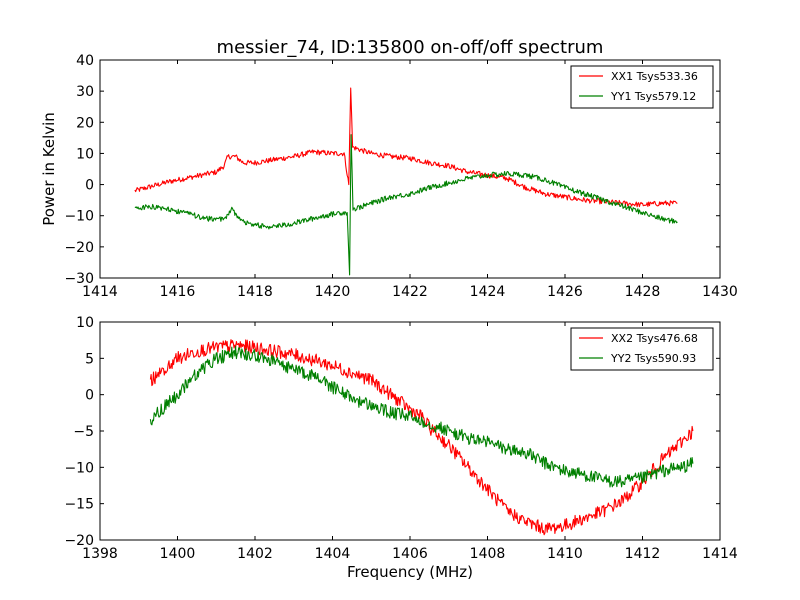  What do you see at coordinates (488, 292) in the screenshot?
I see `x-tick-label: 1424` at bounding box center [488, 292].